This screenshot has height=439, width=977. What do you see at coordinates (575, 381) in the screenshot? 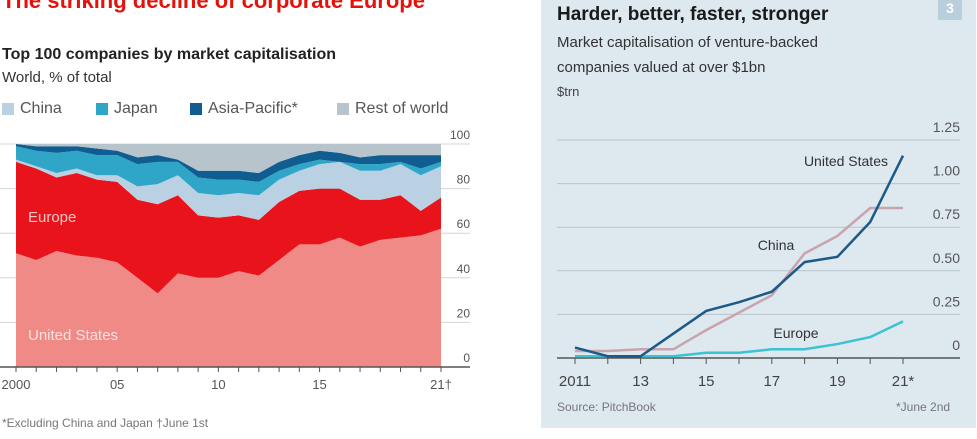
I see `x-tick-label: 2011` at bounding box center [575, 381].